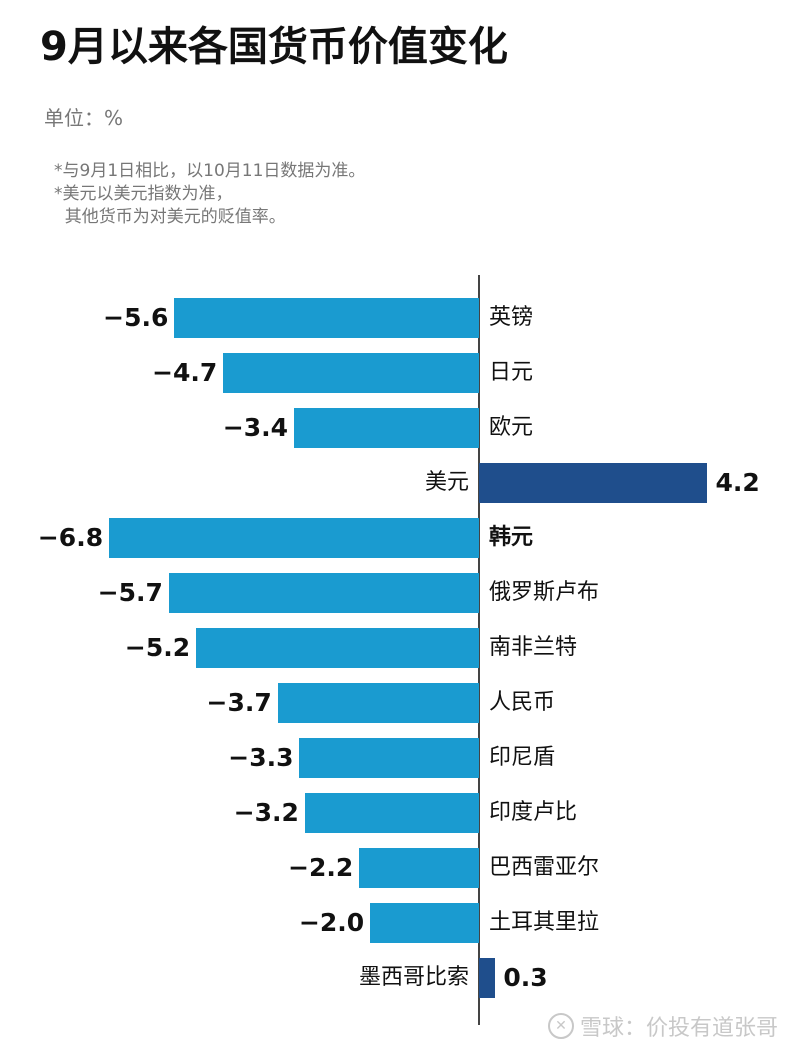 Image resolution: width=800 pixels, height=1061 pixels. I want to click on zero-axis-line, so click(479, 650).